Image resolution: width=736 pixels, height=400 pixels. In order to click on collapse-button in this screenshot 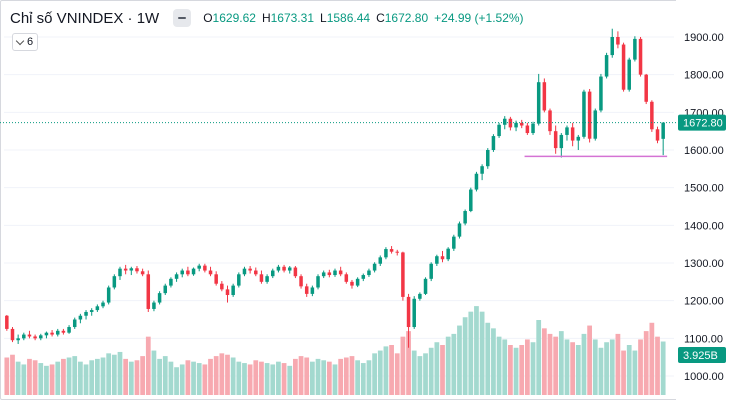, I will do `click(182, 18)`.